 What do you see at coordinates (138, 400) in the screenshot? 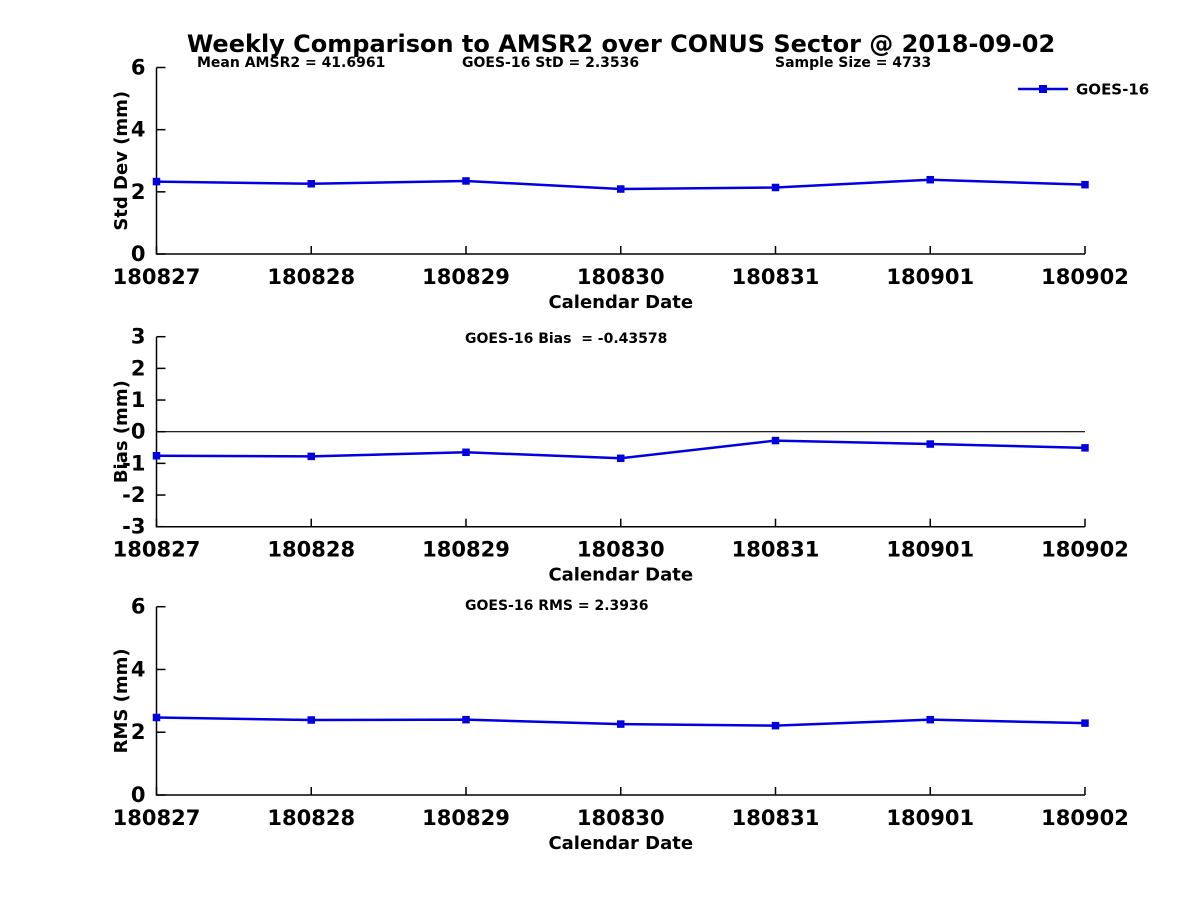
I see `y-tick-label: 1` at bounding box center [138, 400].